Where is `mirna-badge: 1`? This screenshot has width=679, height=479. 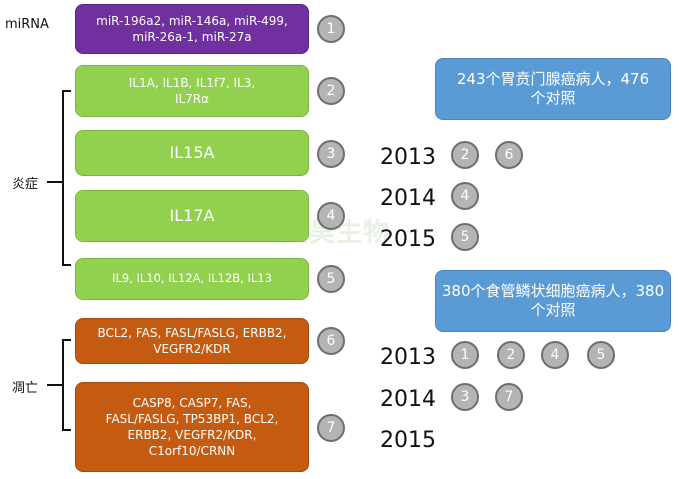 mirna-badge: 1 is located at coordinates (331, 29).